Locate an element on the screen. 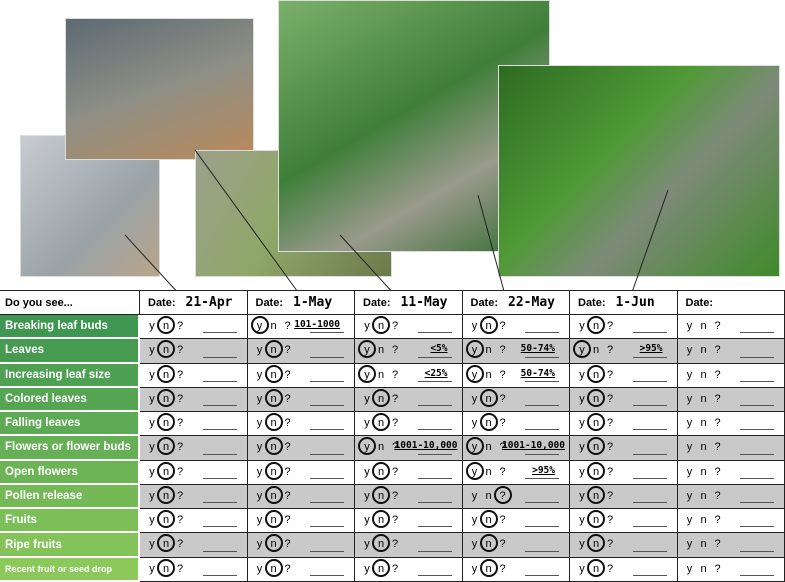 The width and height of the screenshot is (785, 582). photo-bud-large is located at coordinates (159, 89).